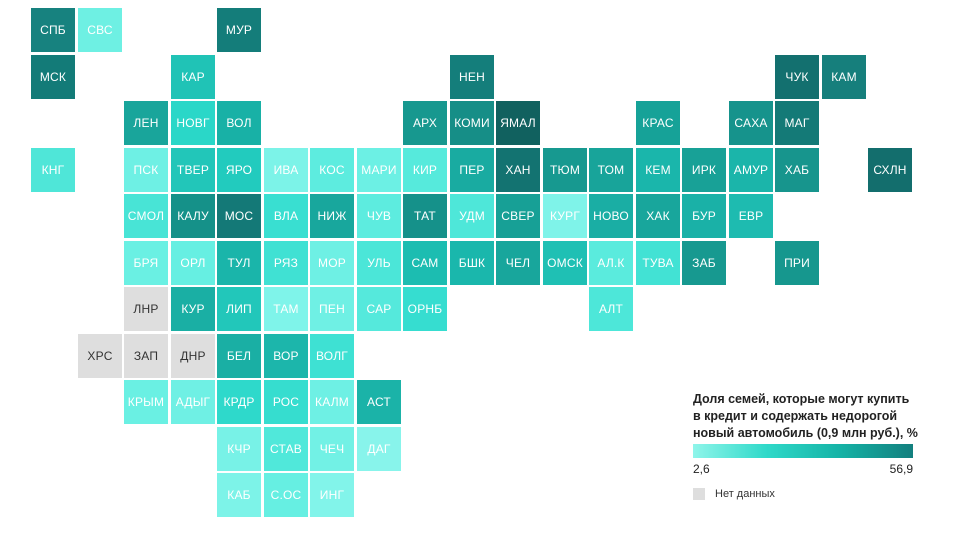 The image size is (960, 538). Describe the element at coordinates (797, 77) in the screenshot. I see `region-tile-ЧУК: ЧУК` at that location.